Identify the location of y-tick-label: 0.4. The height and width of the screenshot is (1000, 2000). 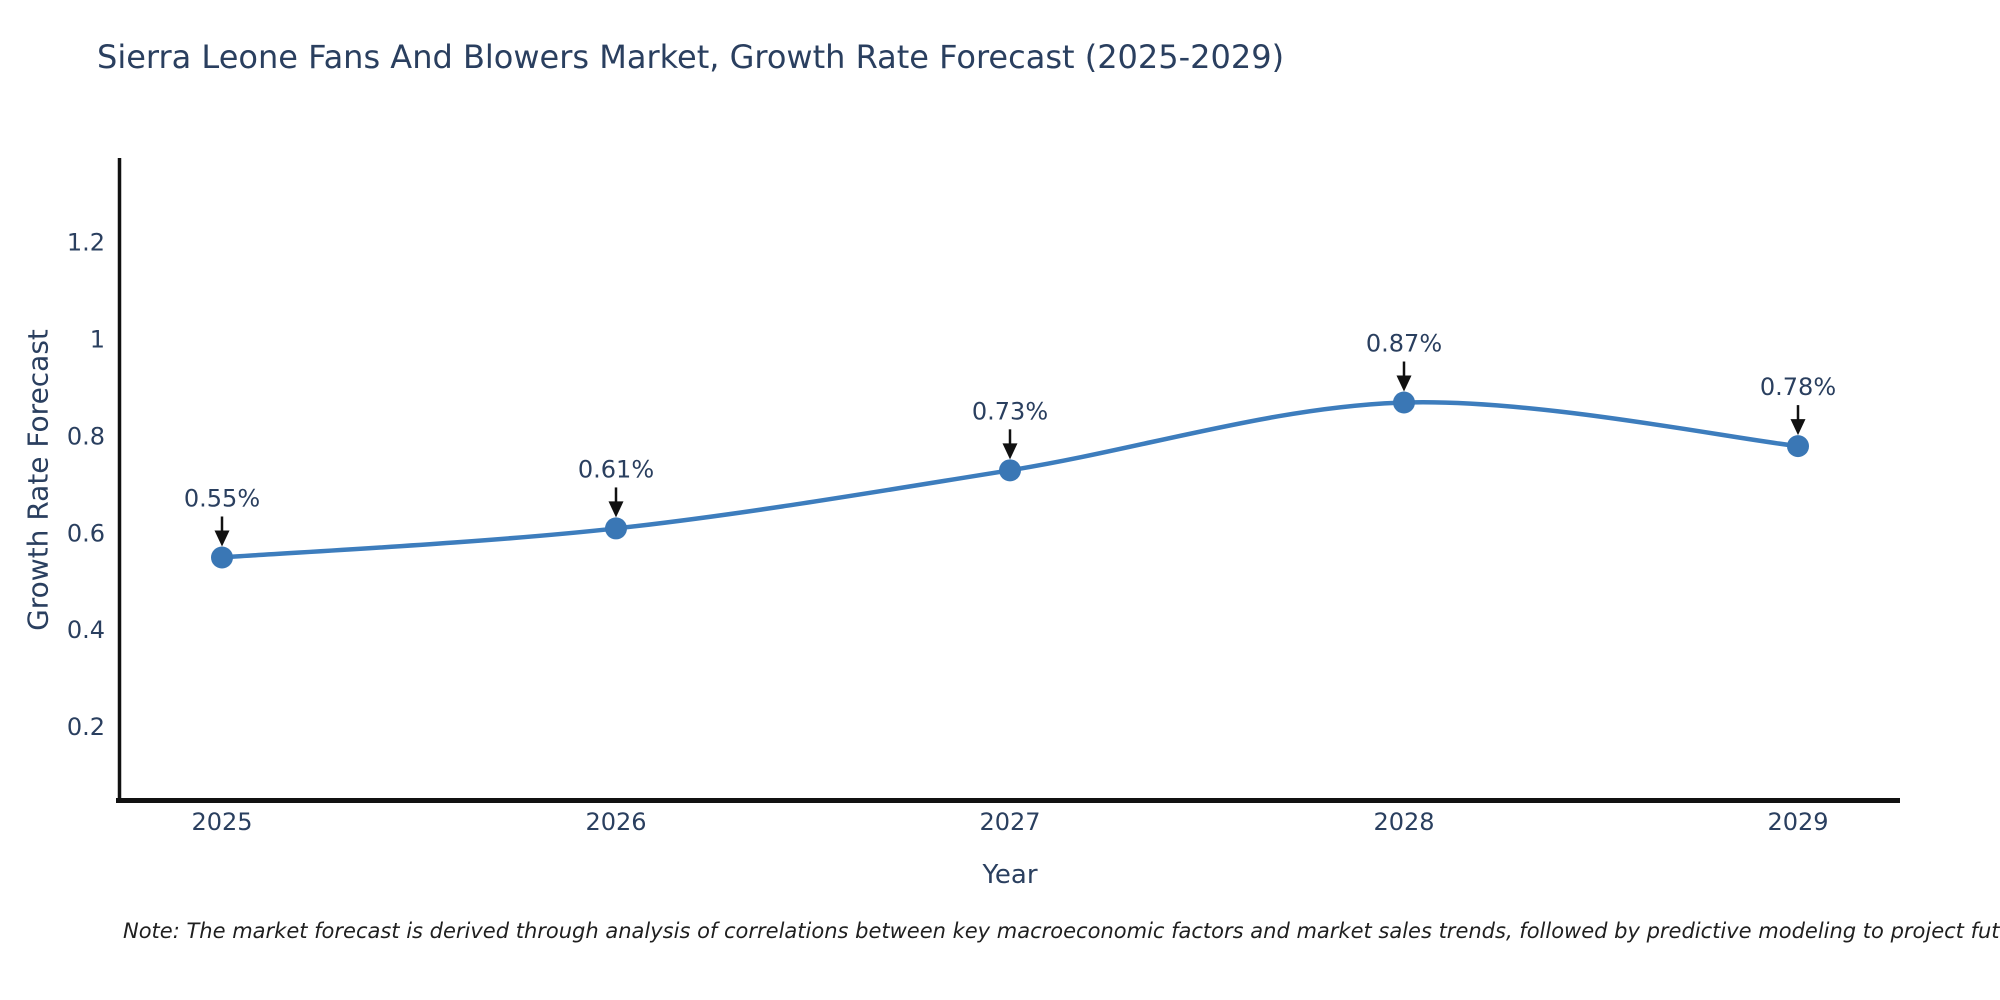
(86, 630).